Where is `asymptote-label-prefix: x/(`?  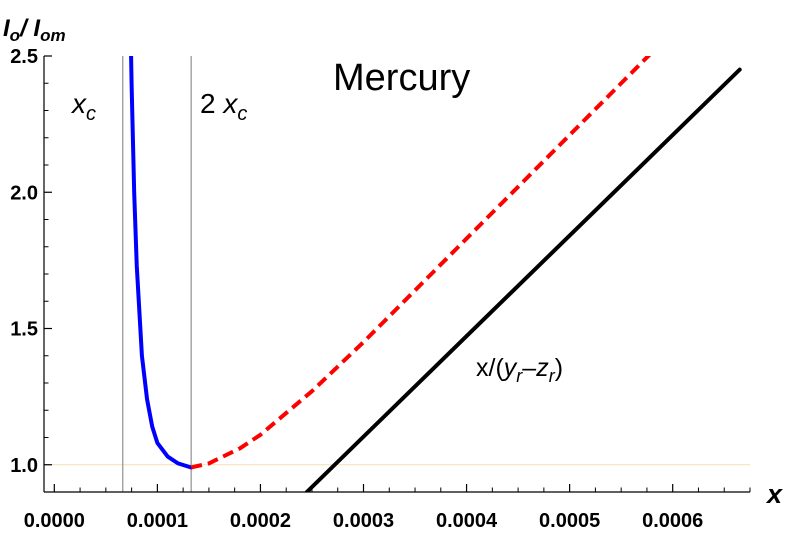 asymptote-label-prefix: x/( is located at coordinates (490, 368).